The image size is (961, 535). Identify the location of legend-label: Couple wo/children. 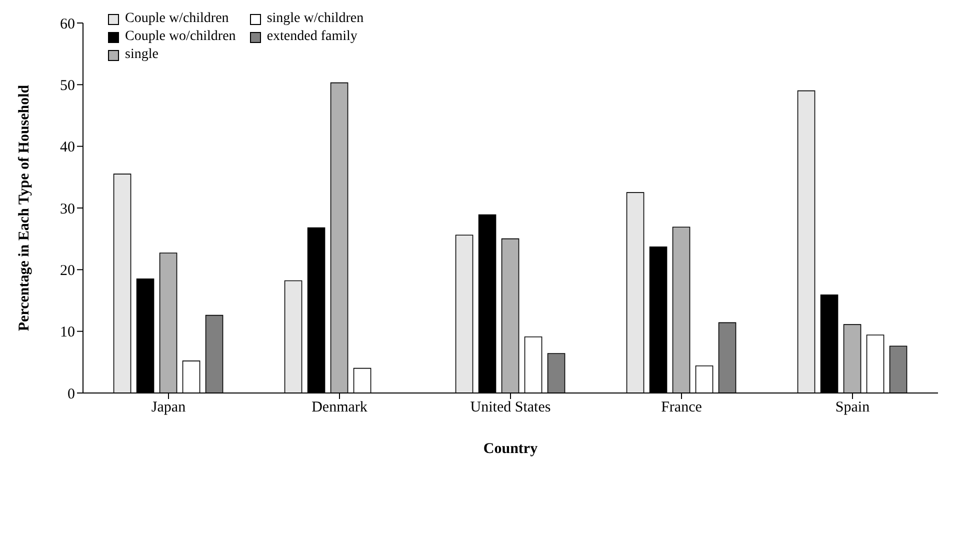
(180, 37).